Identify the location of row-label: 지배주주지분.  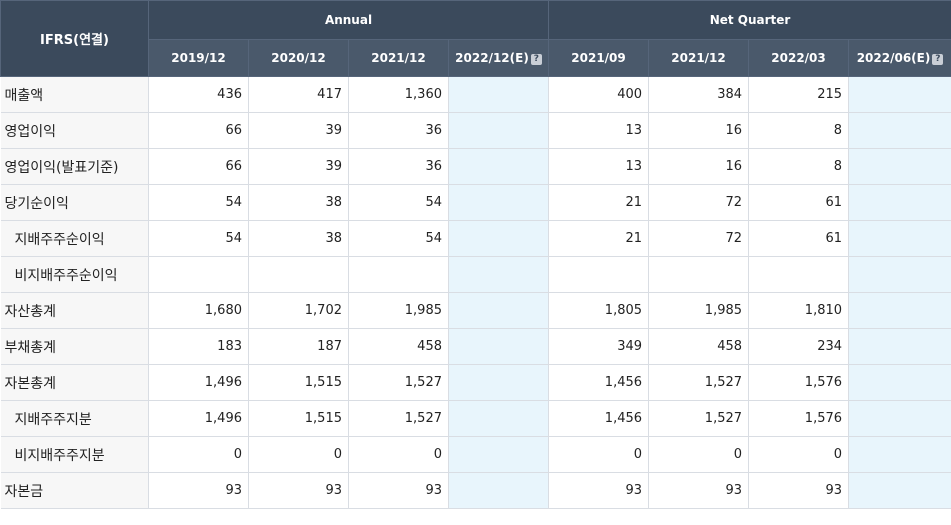
(74, 418).